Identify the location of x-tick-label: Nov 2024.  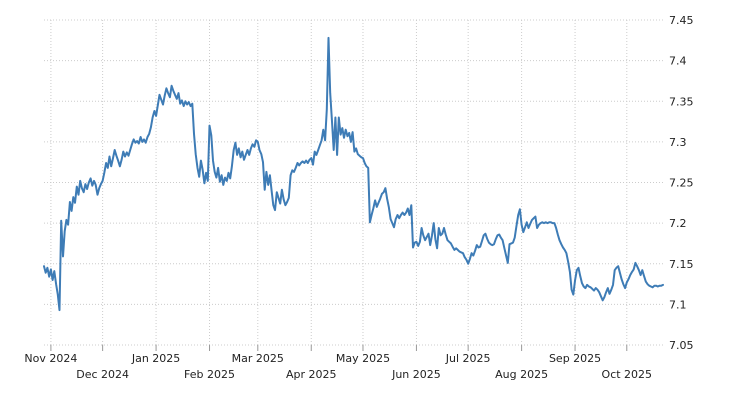
(50, 358).